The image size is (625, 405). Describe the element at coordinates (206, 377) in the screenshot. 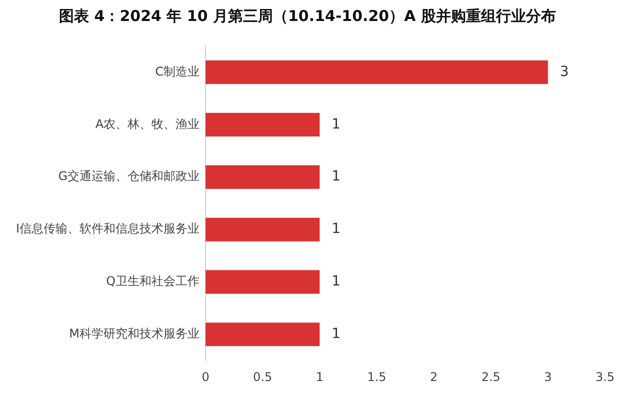

I see `x-tick-label: 0` at that location.